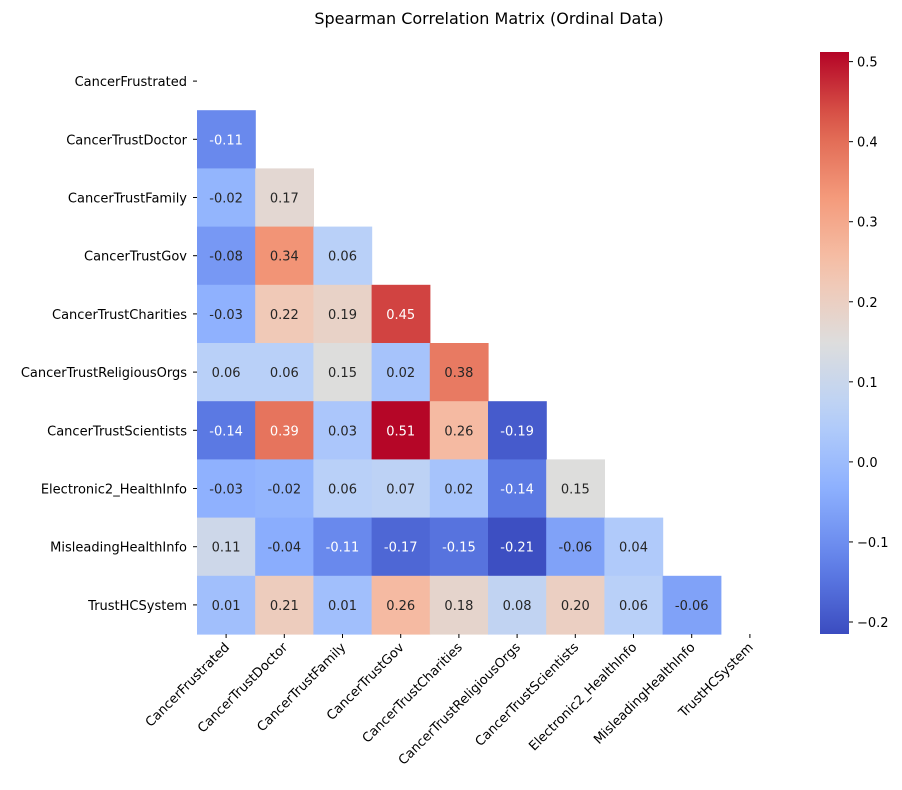 This screenshot has height=790, width=902. I want to click on cell-value-label: 0.38, so click(458, 373).